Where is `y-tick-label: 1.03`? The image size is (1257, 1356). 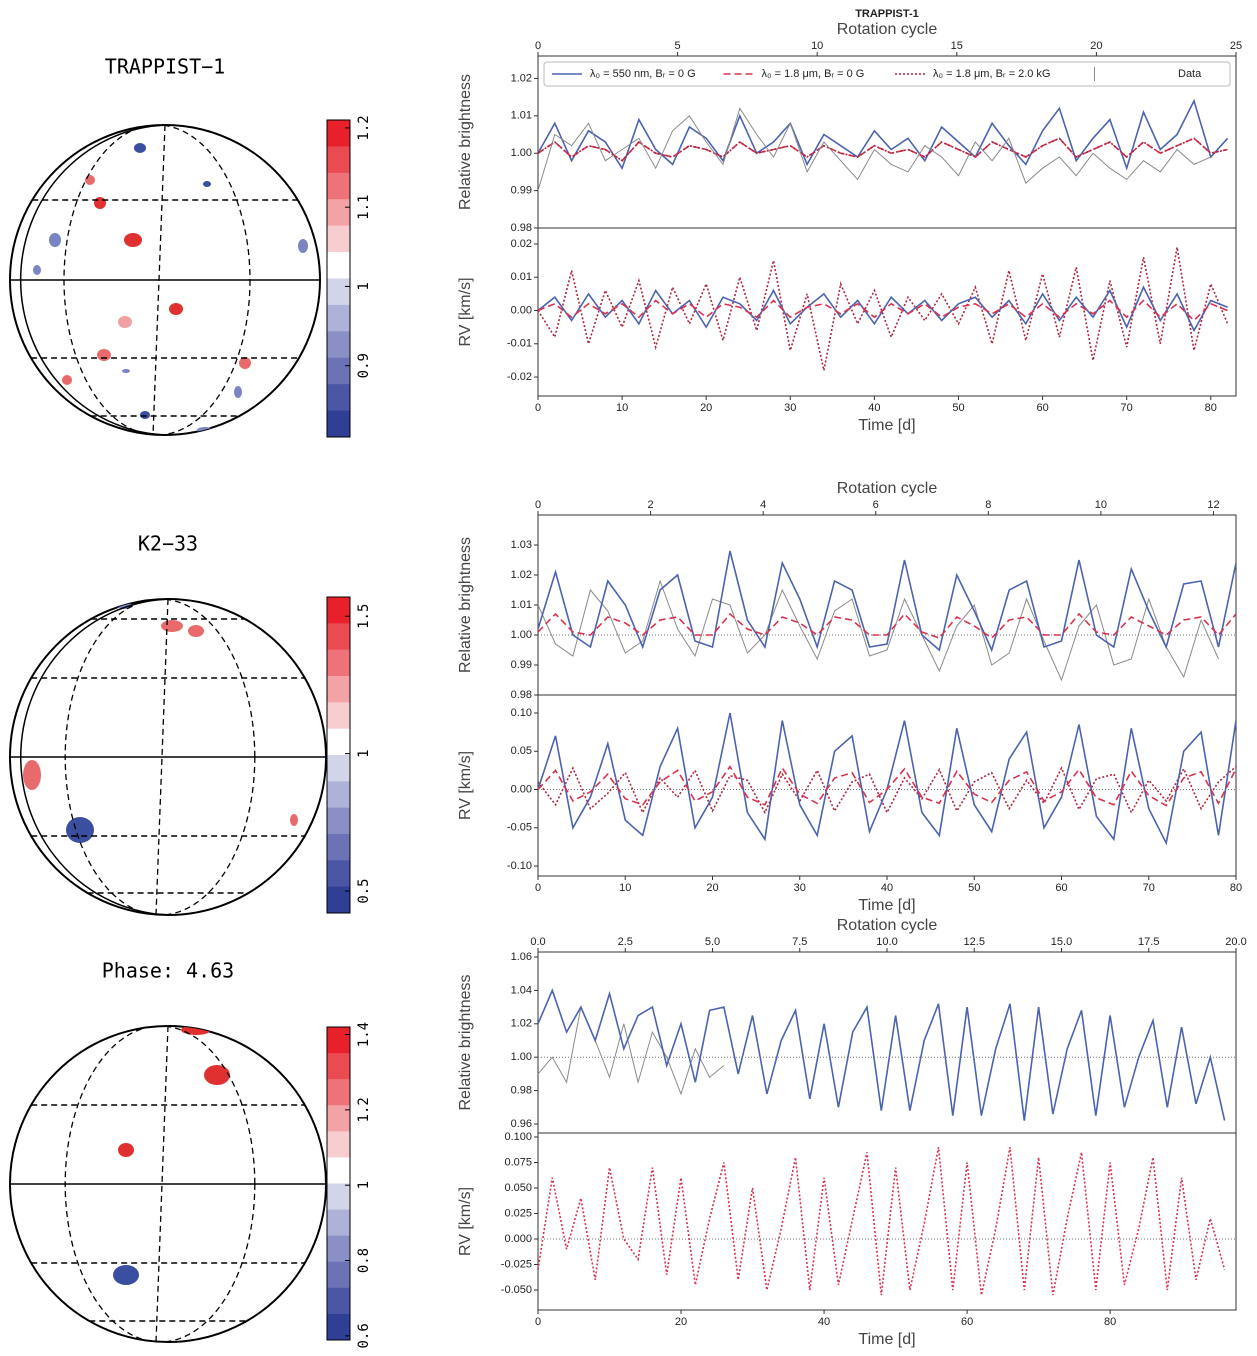
y-tick-label: 1.03 is located at coordinates (521, 545).